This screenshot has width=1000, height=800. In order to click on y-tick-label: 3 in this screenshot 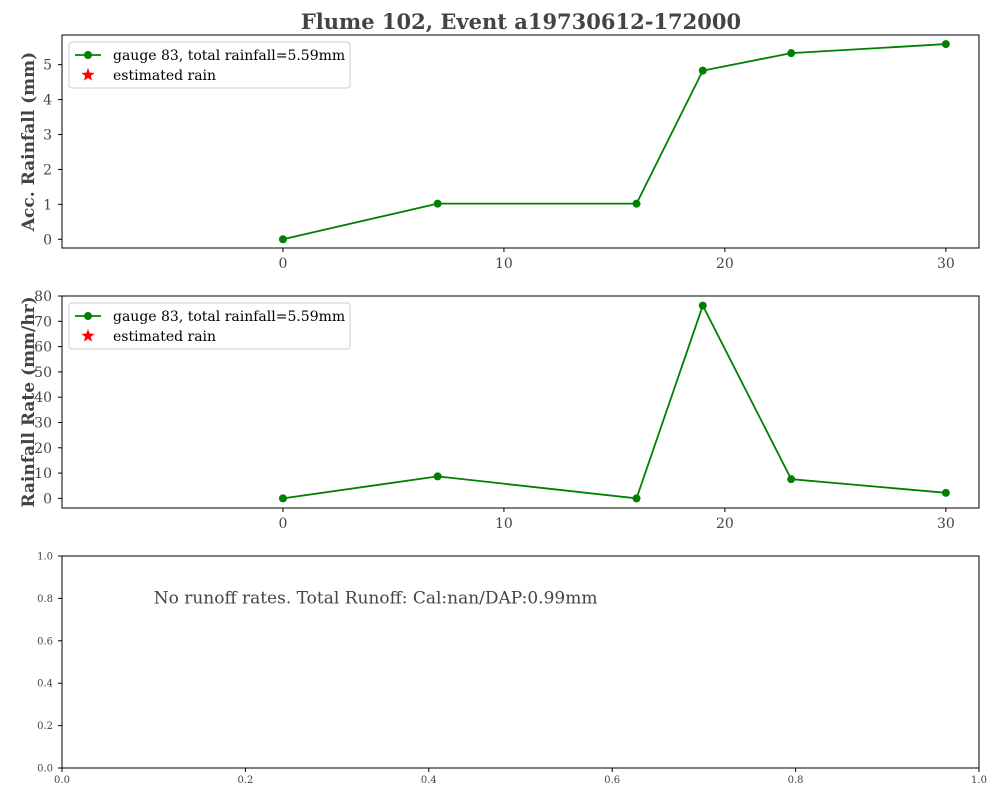, I will do `click(47, 136)`.